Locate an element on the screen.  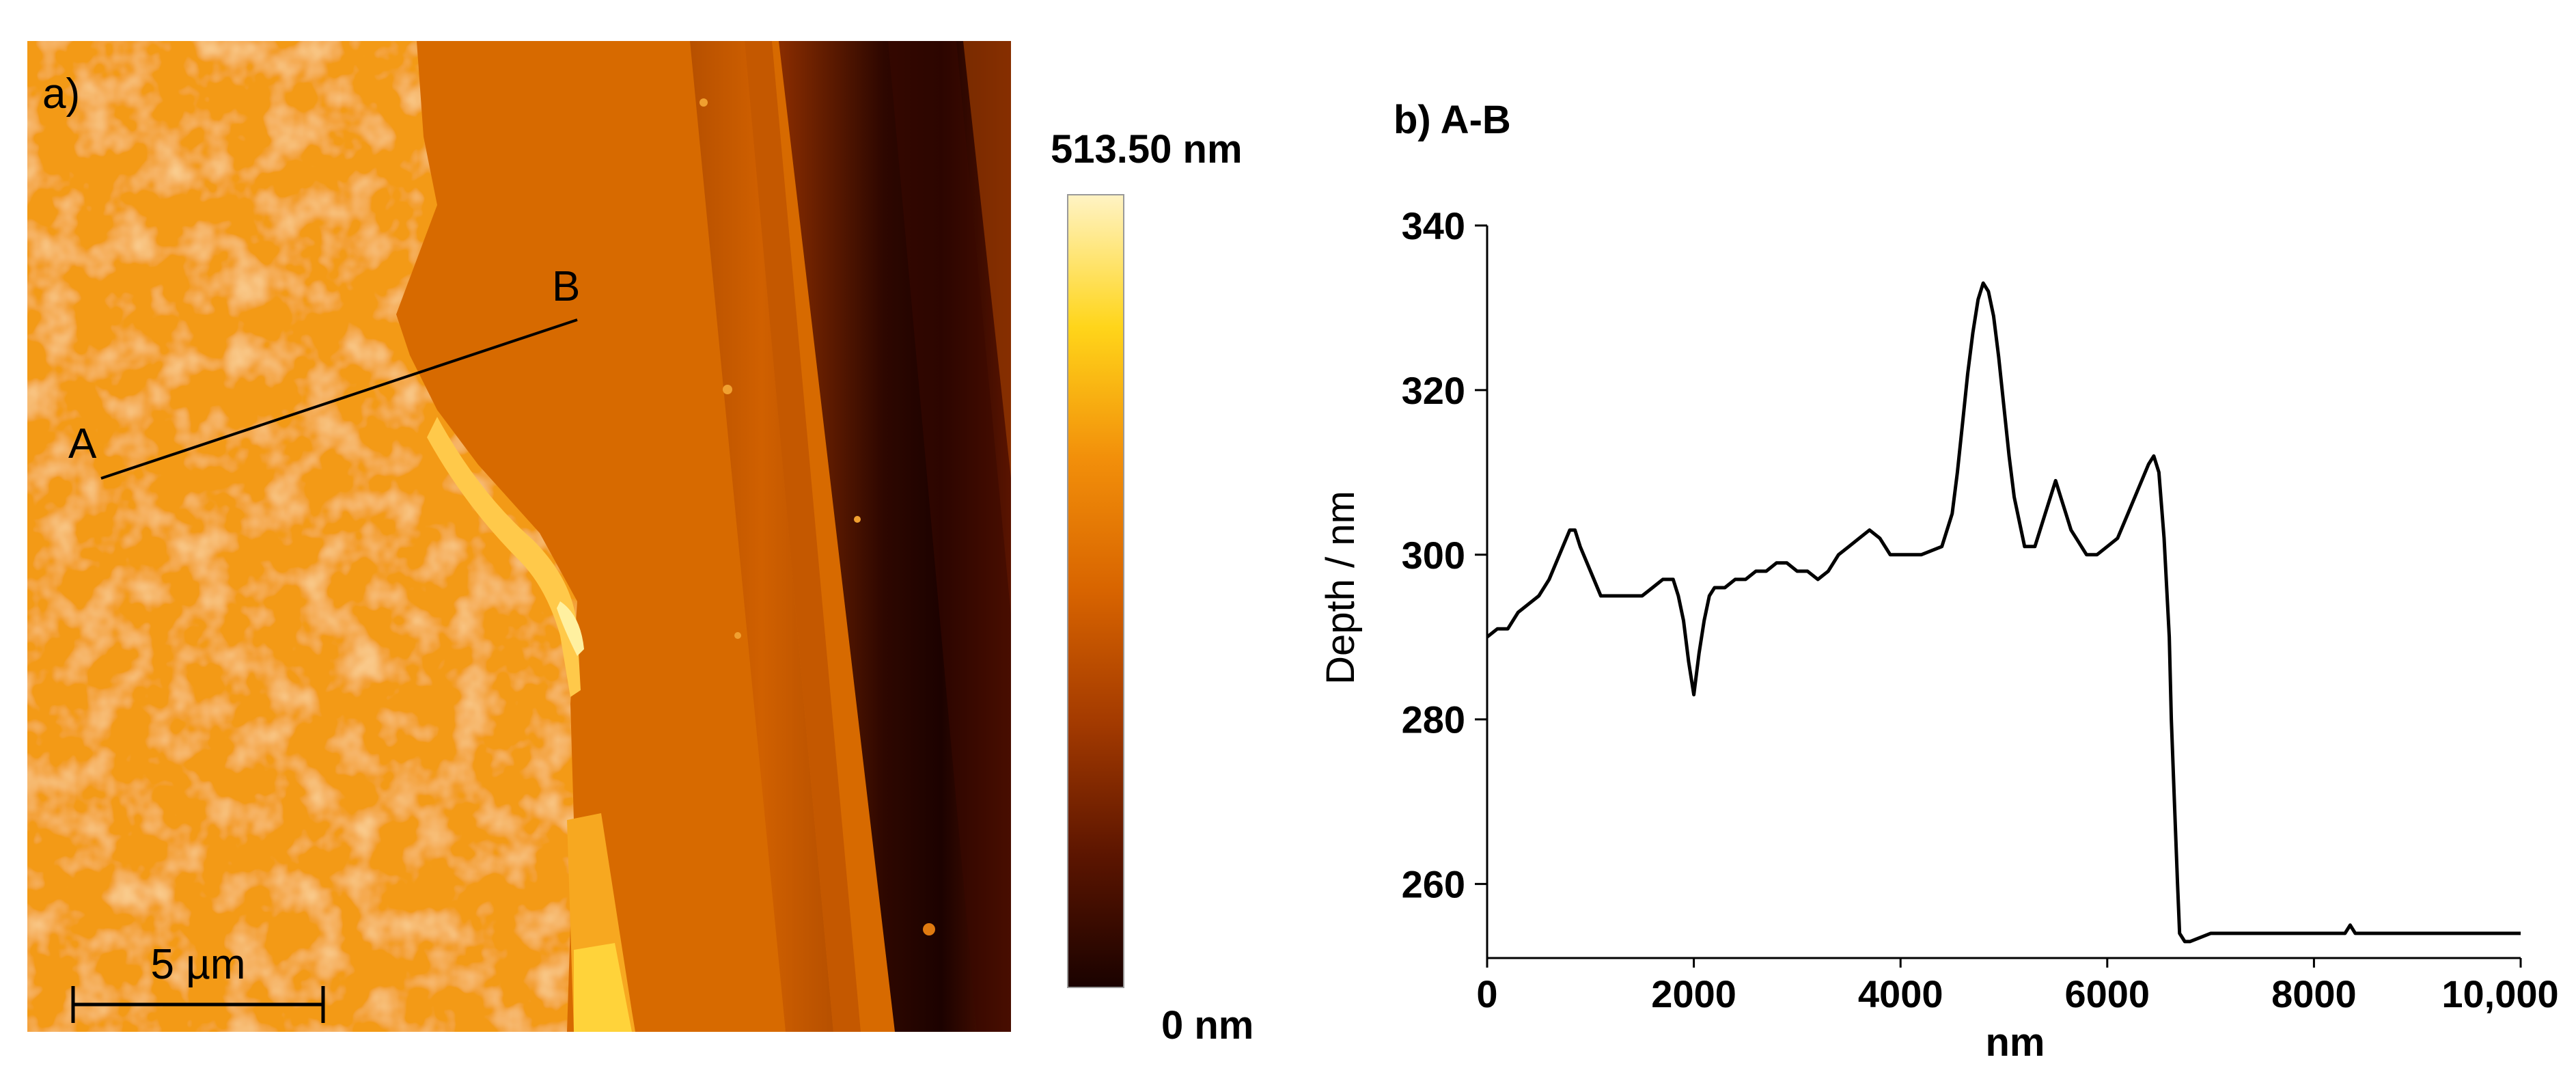
panel-a-label: a) is located at coordinates (61, 94).